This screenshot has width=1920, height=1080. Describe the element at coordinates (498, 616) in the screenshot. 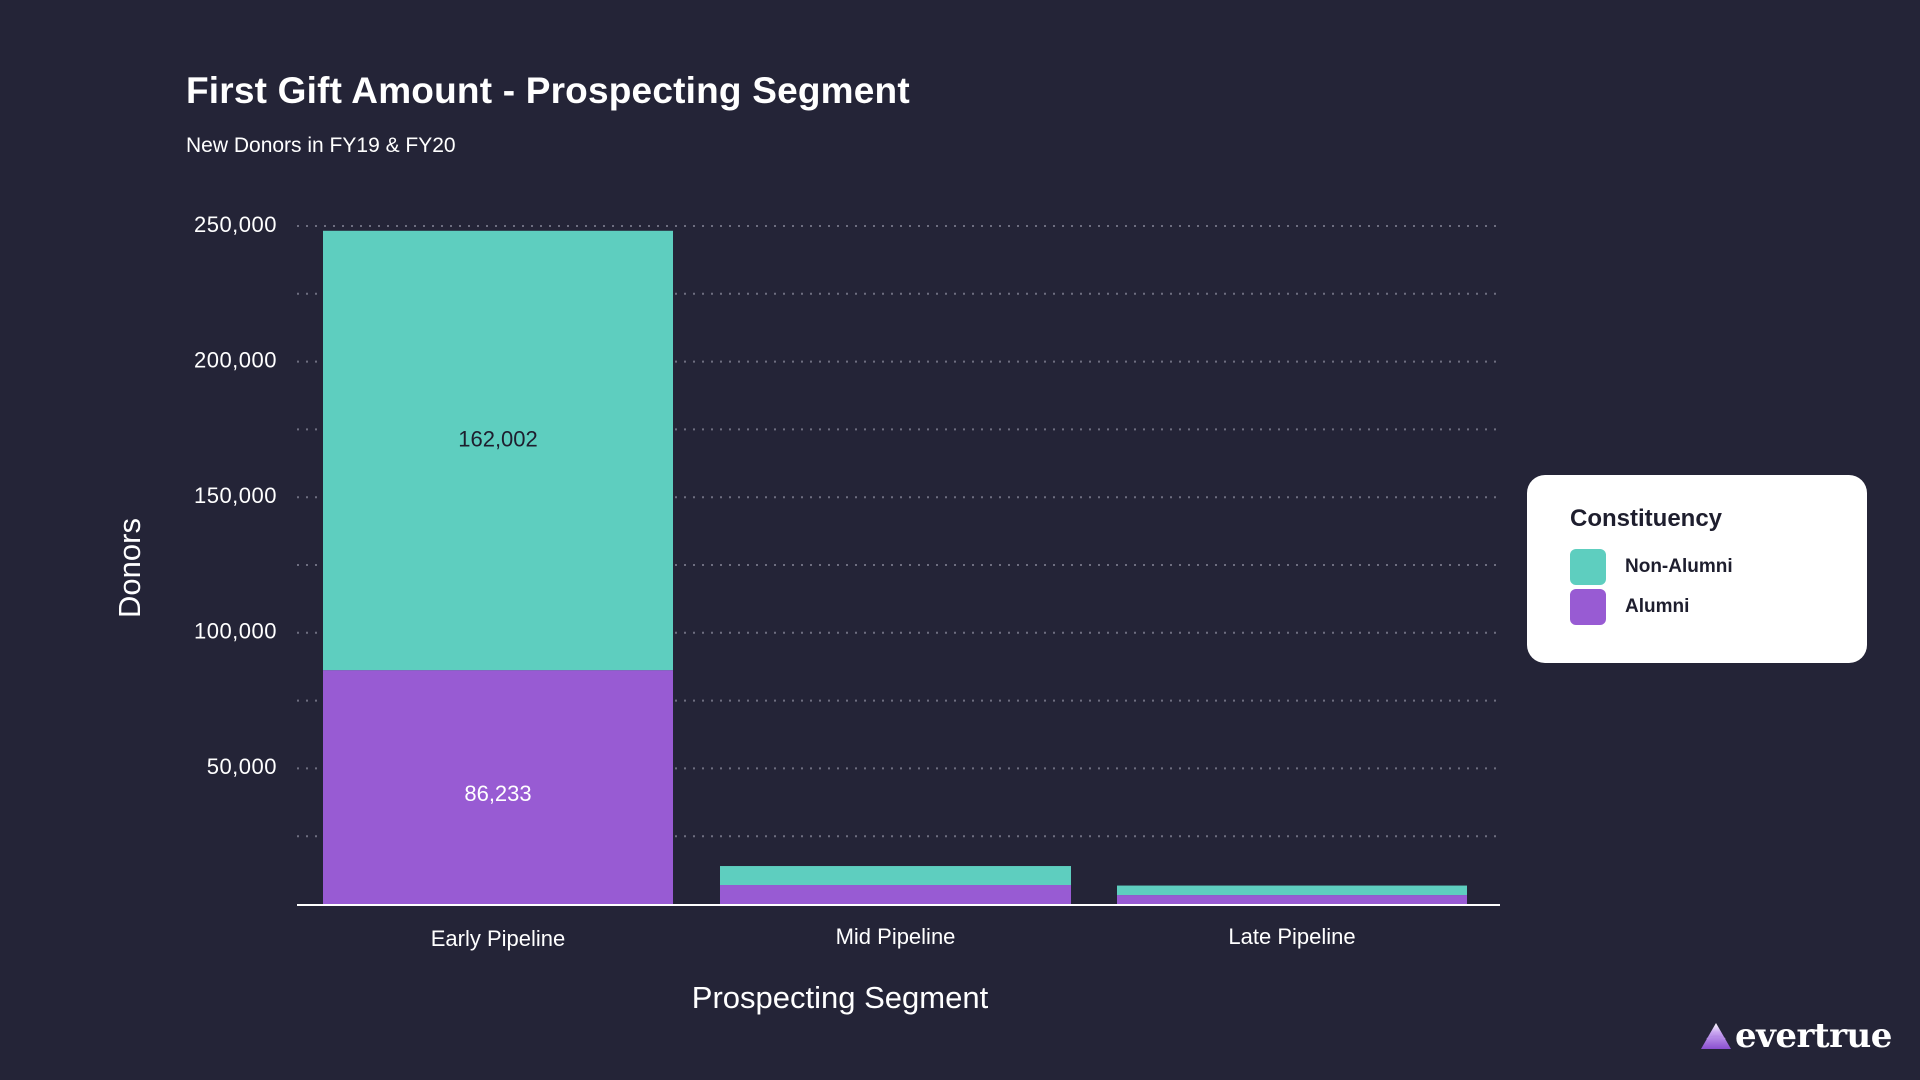

I see `data-labels: 86,233 162,002` at that location.